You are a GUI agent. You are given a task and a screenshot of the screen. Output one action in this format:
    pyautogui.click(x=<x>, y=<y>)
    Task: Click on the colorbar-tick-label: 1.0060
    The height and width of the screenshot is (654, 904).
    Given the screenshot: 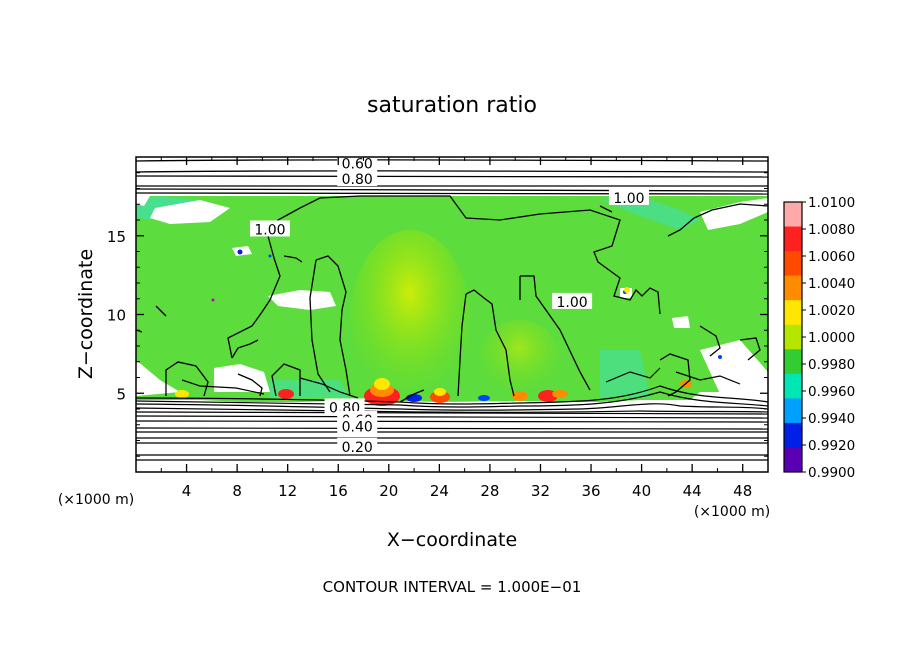 What is the action you would take?
    pyautogui.click(x=831, y=257)
    